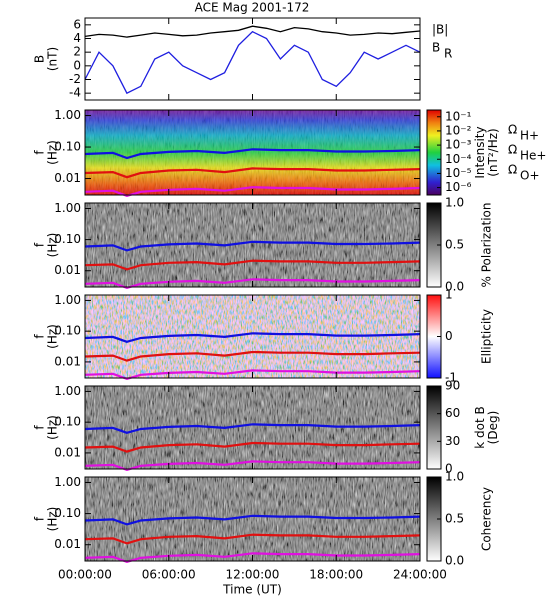 The width and height of the screenshot is (550, 600). Describe the element at coordinates (458, 159) in the screenshot. I see `colorbar-tick-label: 10⁻⁴` at that location.